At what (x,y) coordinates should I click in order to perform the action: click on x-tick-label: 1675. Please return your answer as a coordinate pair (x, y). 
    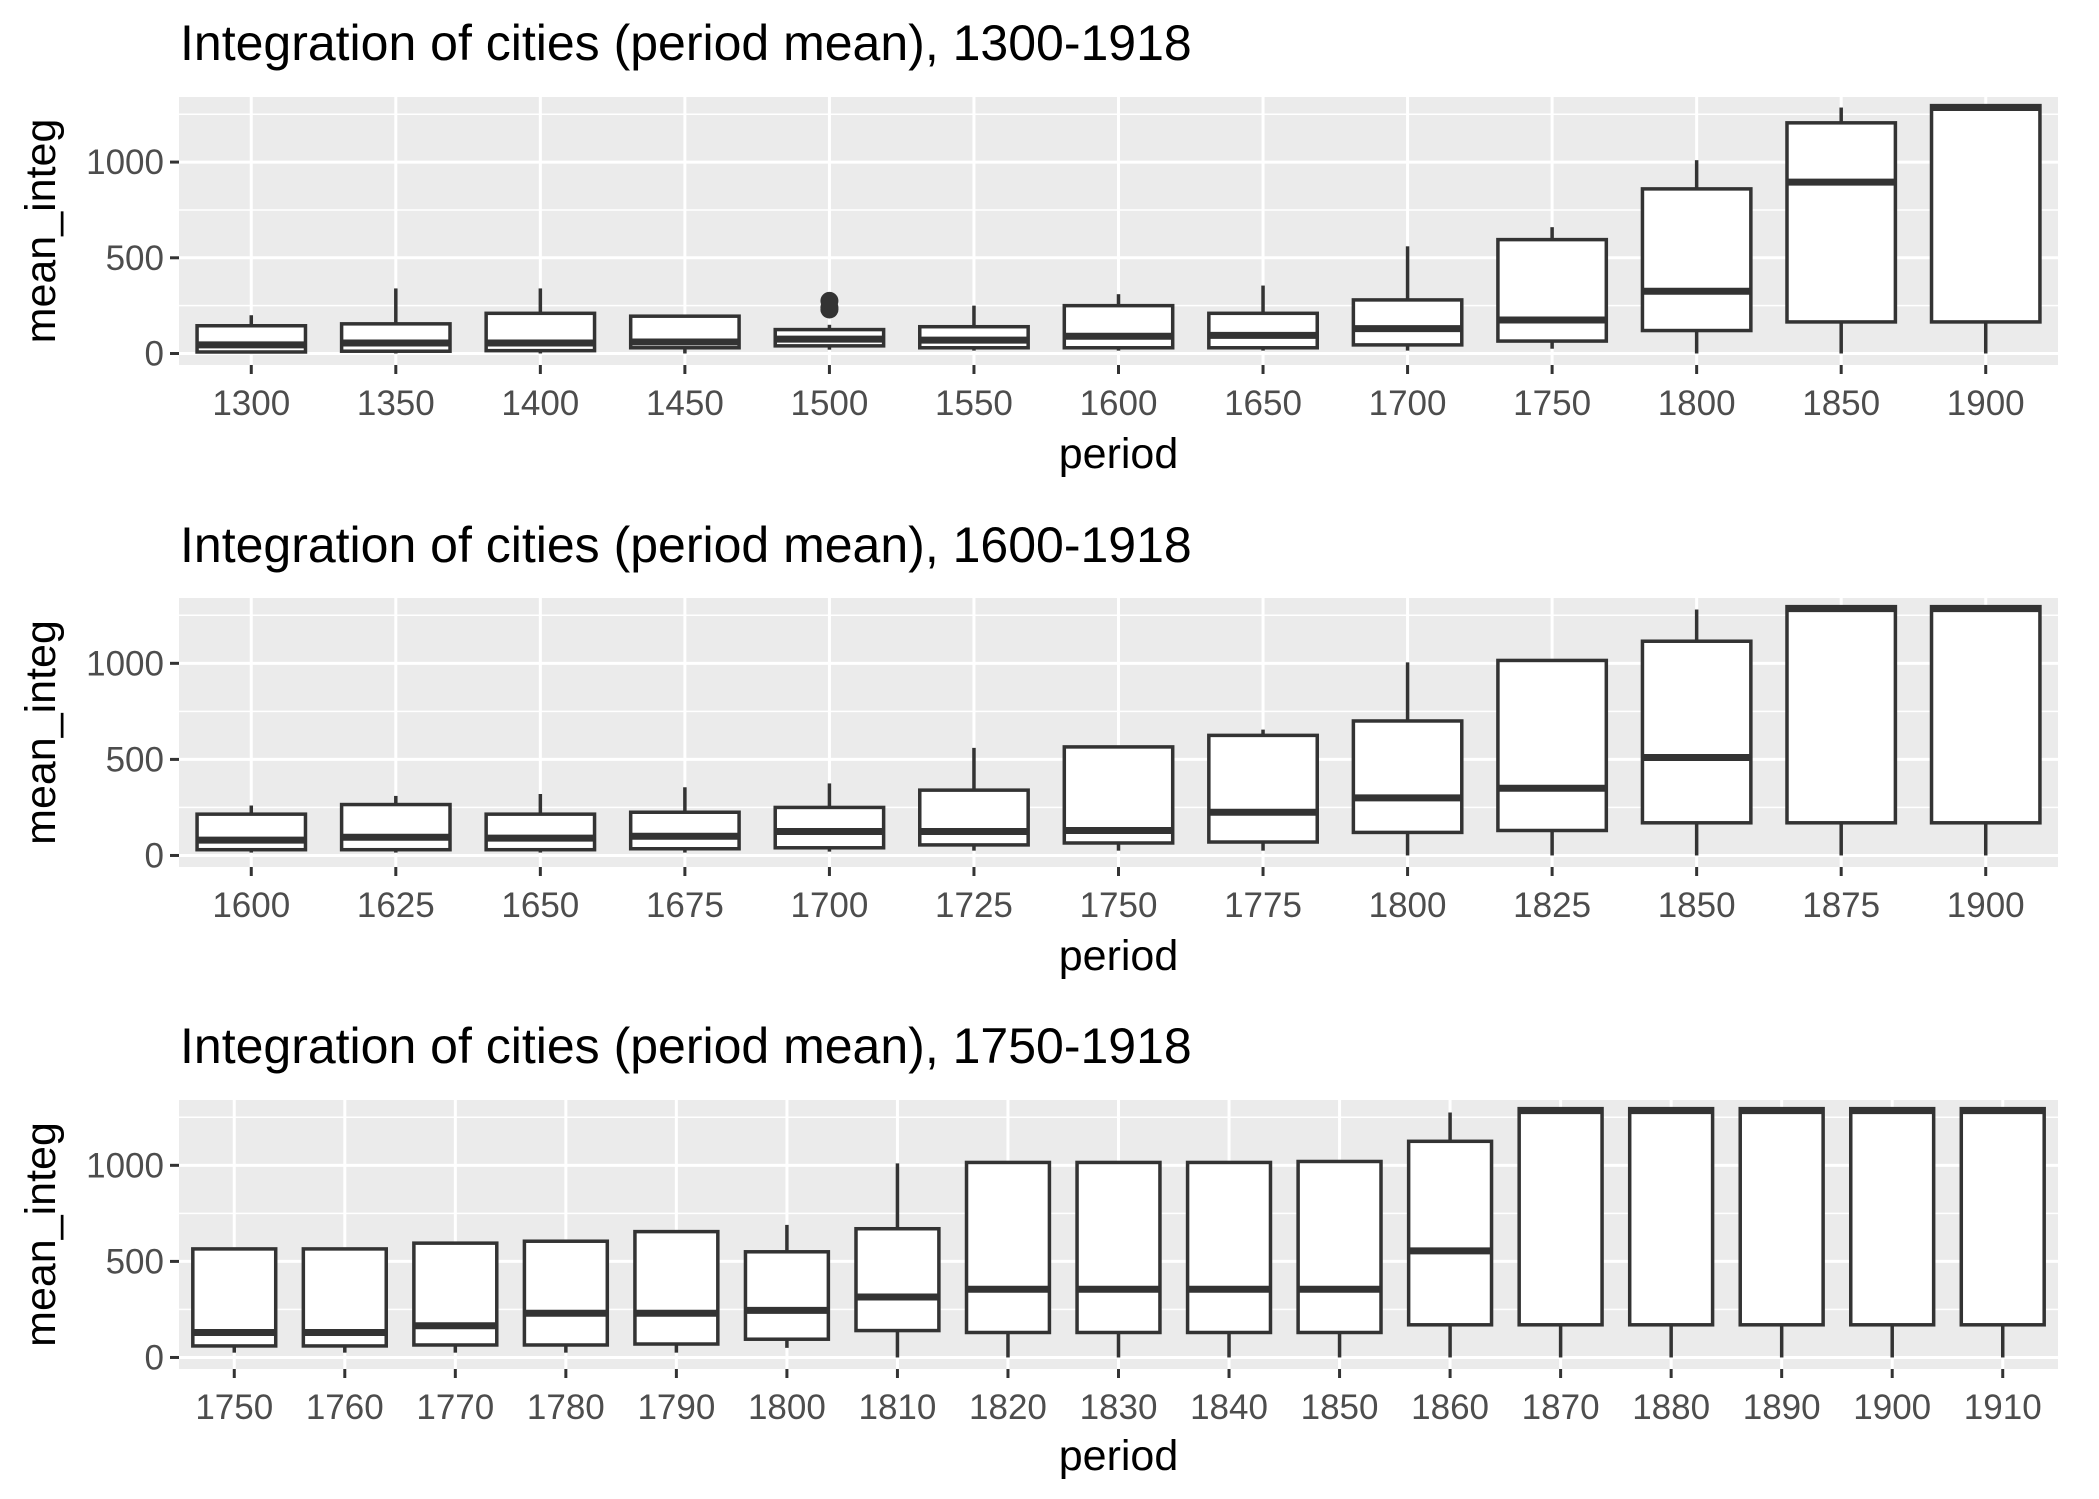
    Looking at the image, I should click on (685, 905).